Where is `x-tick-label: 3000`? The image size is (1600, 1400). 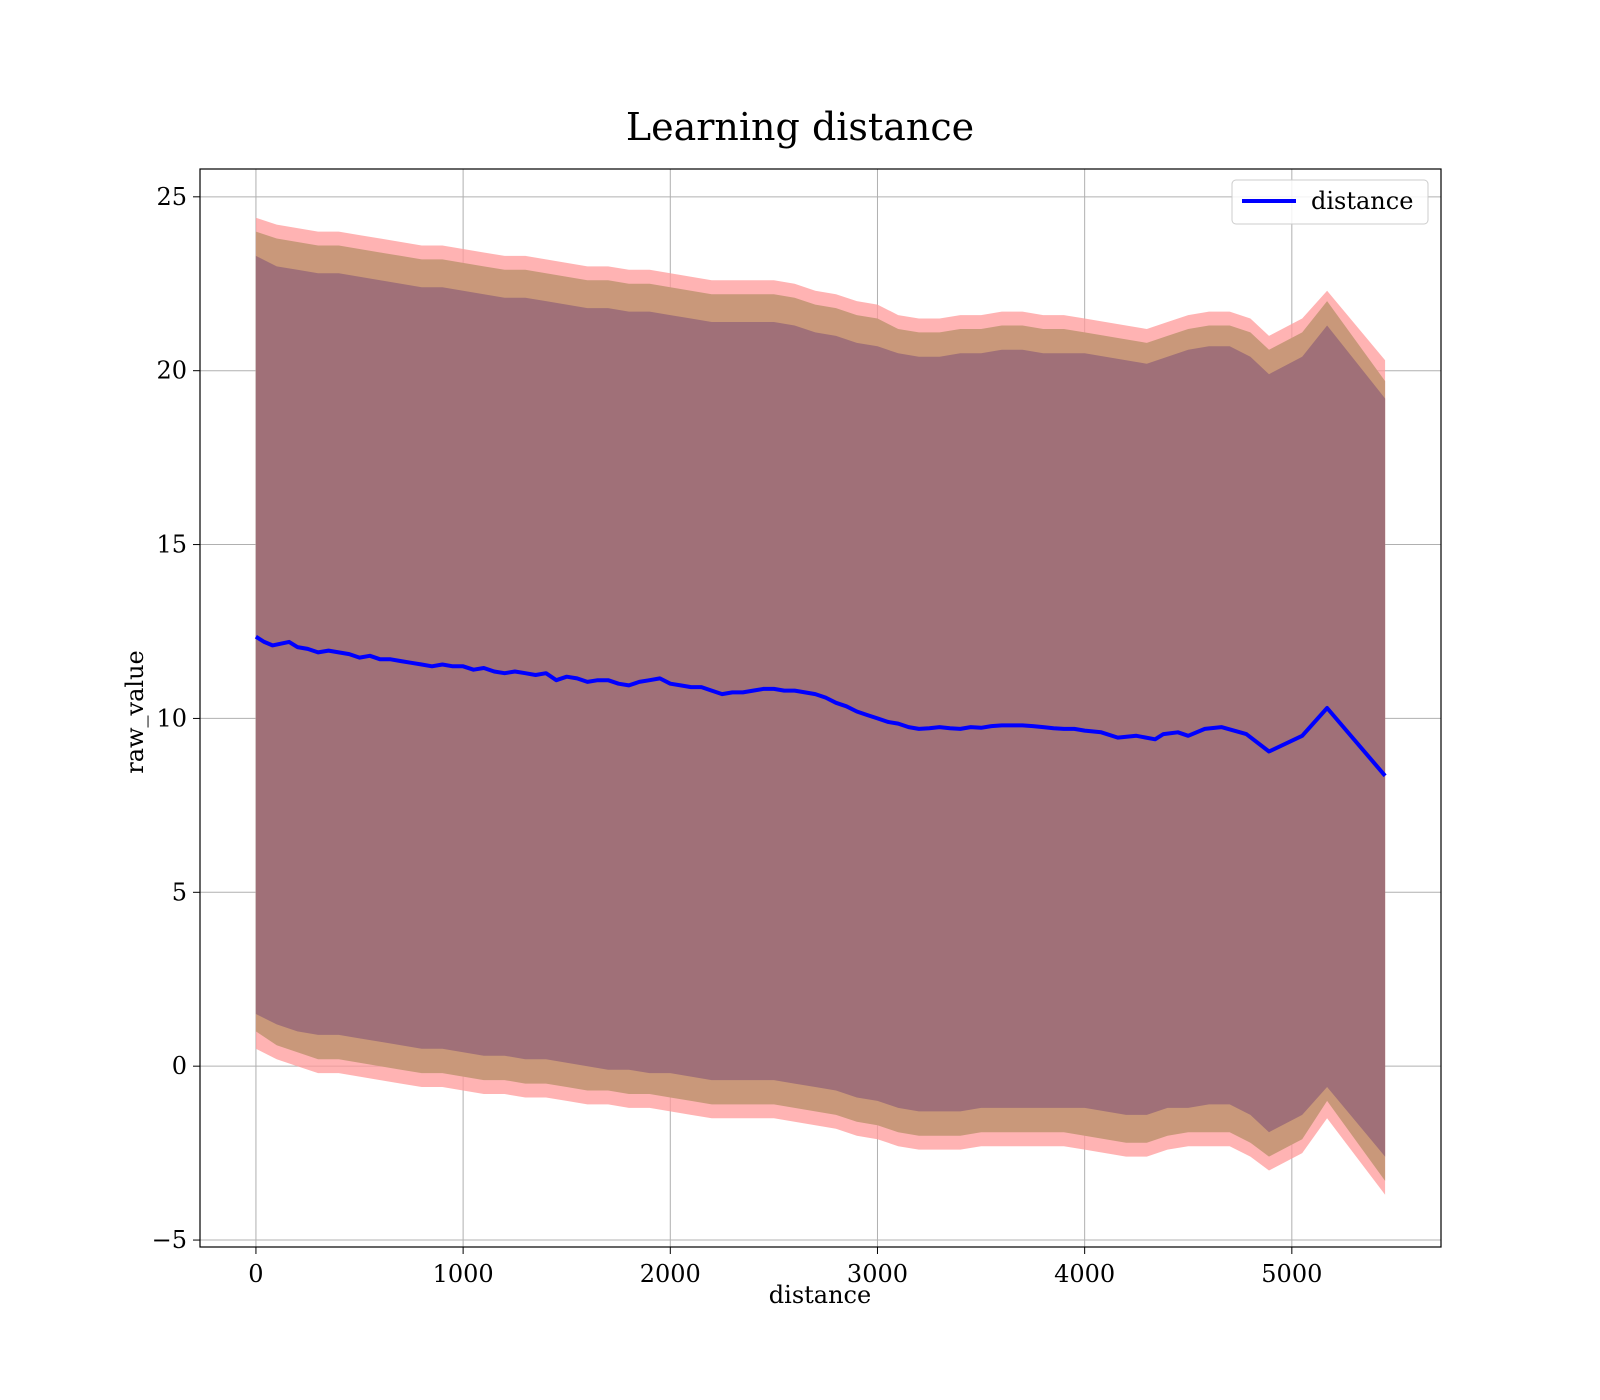 x-tick-label: 3000 is located at coordinates (877, 1274).